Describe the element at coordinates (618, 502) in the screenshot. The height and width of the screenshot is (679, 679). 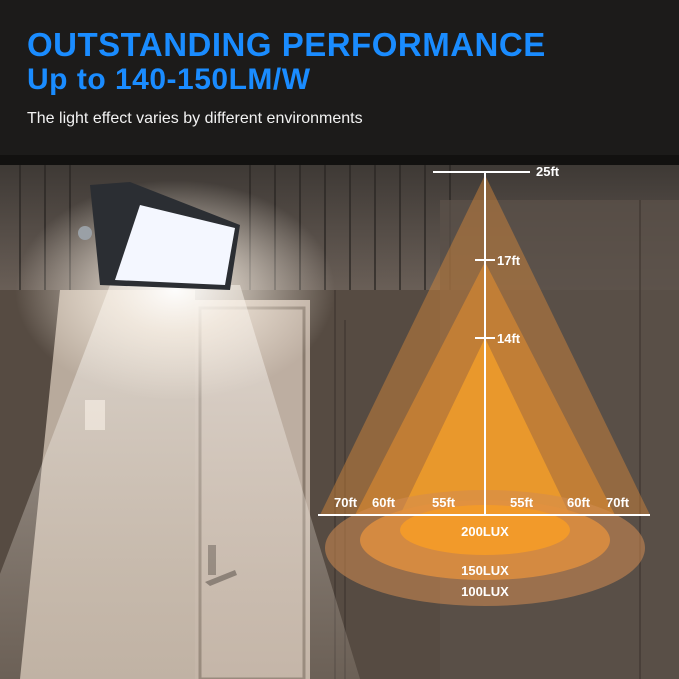
I see `width-label-right-70: 70ft` at that location.